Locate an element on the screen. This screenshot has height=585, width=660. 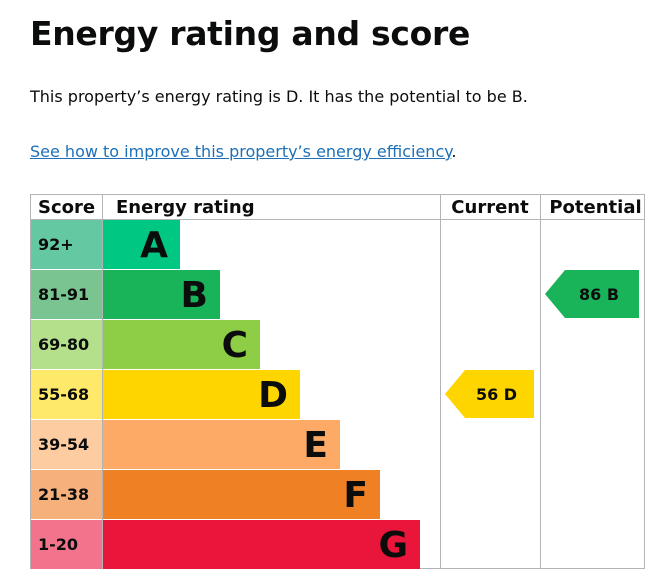
link-suffix: . is located at coordinates (454, 151).